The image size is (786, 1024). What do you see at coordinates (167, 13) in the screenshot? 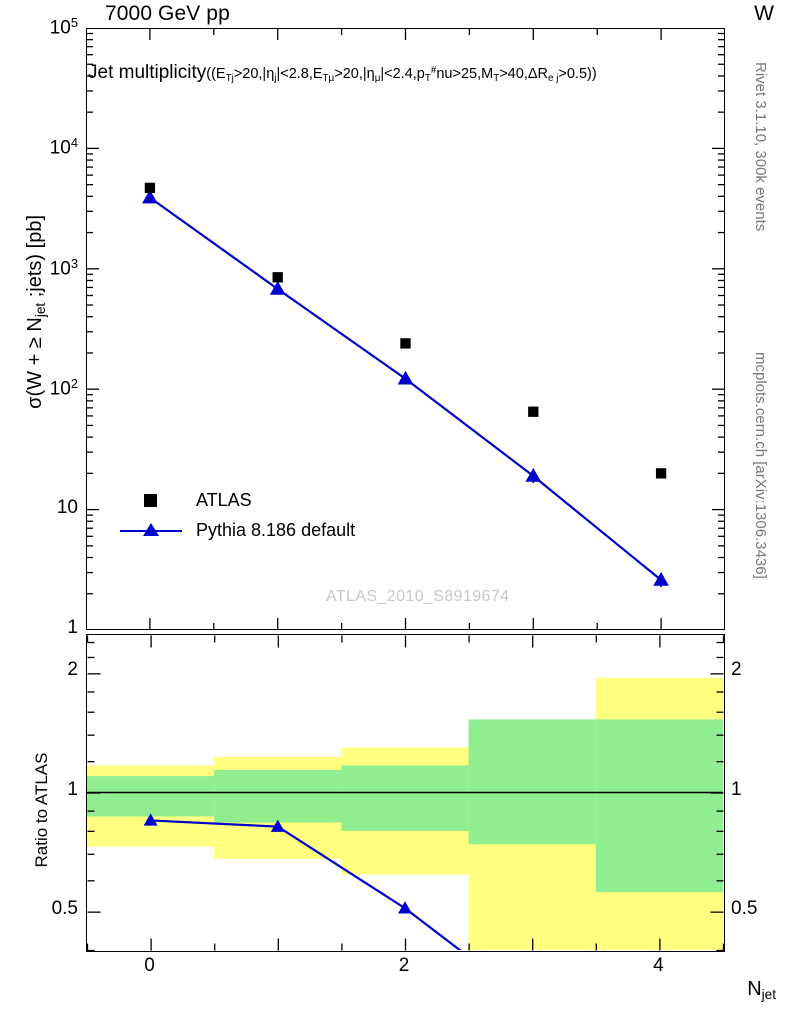
I see `header-beam-info: 7000 GeV pp` at bounding box center [167, 13].